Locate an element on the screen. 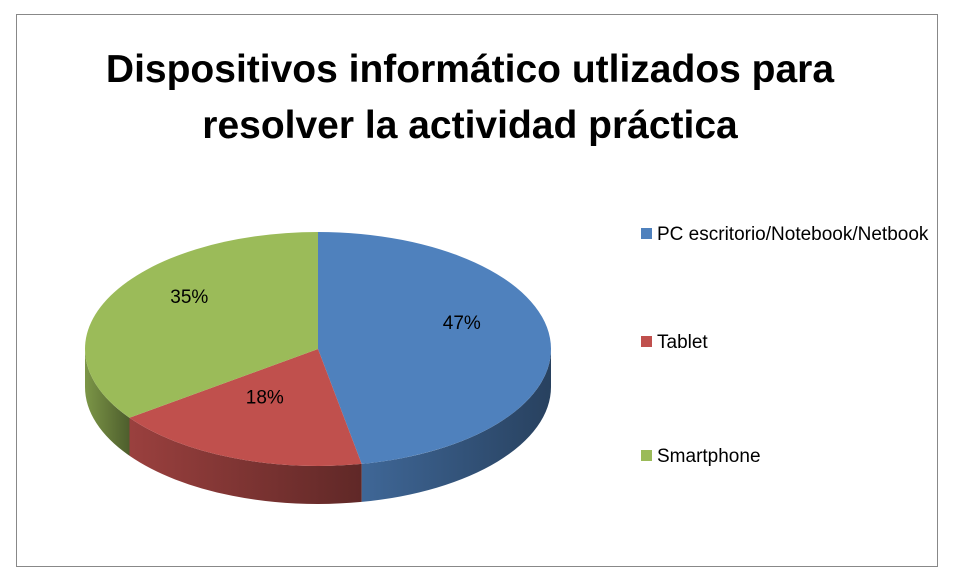 The width and height of the screenshot is (956, 583). legend-item: PC escritorio/Notebook/Netbook is located at coordinates (791, 235).